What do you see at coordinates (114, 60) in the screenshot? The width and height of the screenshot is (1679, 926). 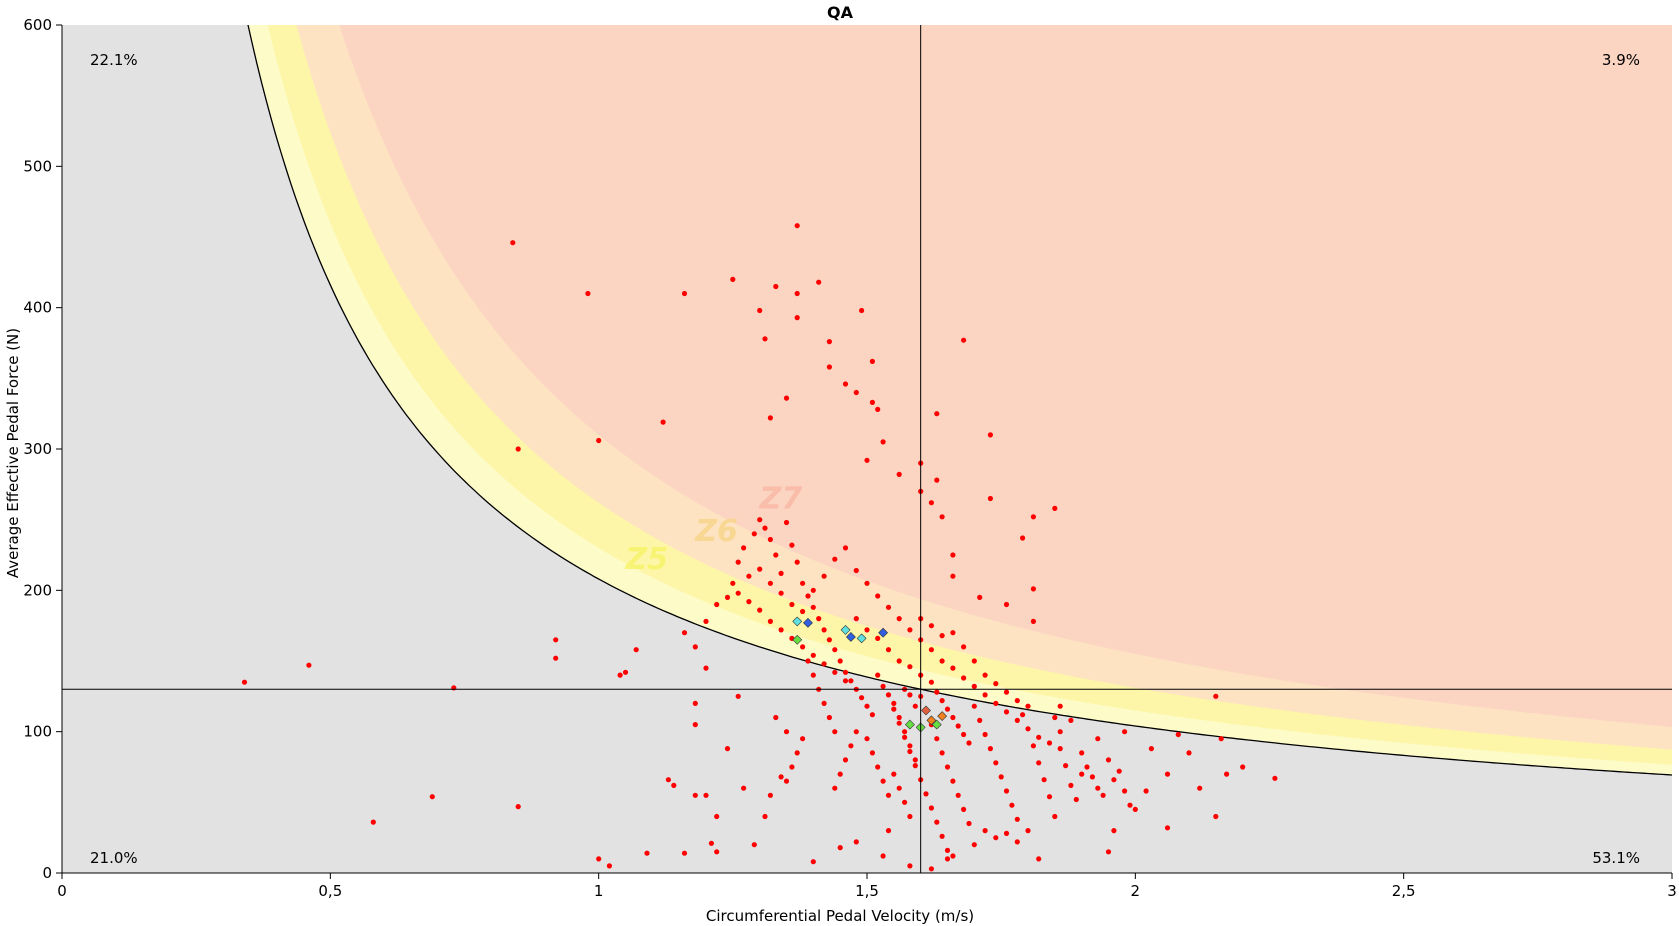 I see `quadrant-label-top-left: 22.1%` at bounding box center [114, 60].